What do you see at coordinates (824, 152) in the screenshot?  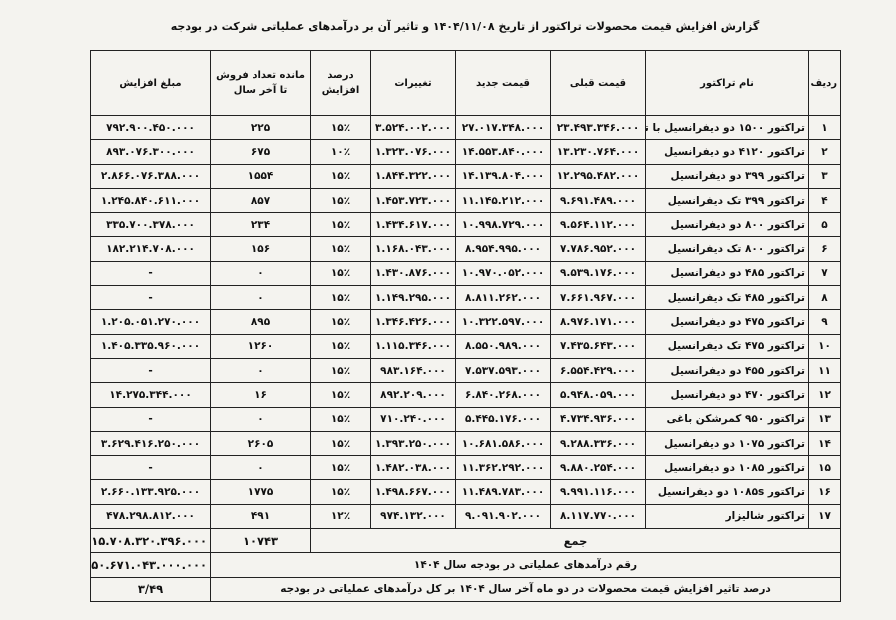 I see `cell: ۲` at bounding box center [824, 152].